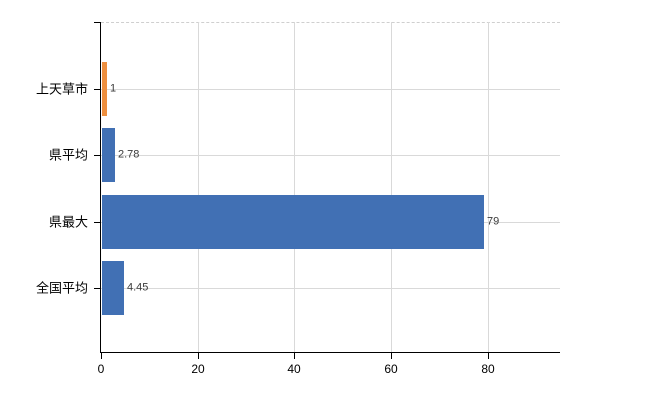 Image resolution: width=650 pixels, height=400 pixels. What do you see at coordinates (488, 369) in the screenshot?
I see `x-tick-label: 80` at bounding box center [488, 369].